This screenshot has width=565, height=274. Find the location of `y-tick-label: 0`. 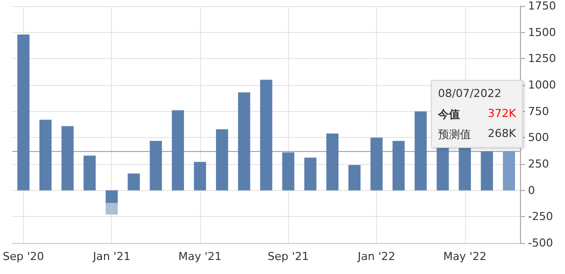

y-tick-label: 0 is located at coordinates (531, 190).